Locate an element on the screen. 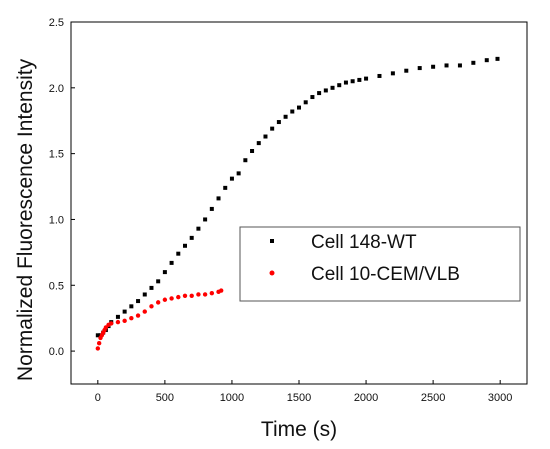  y-tick-label: 2.5 is located at coordinates (56, 23).